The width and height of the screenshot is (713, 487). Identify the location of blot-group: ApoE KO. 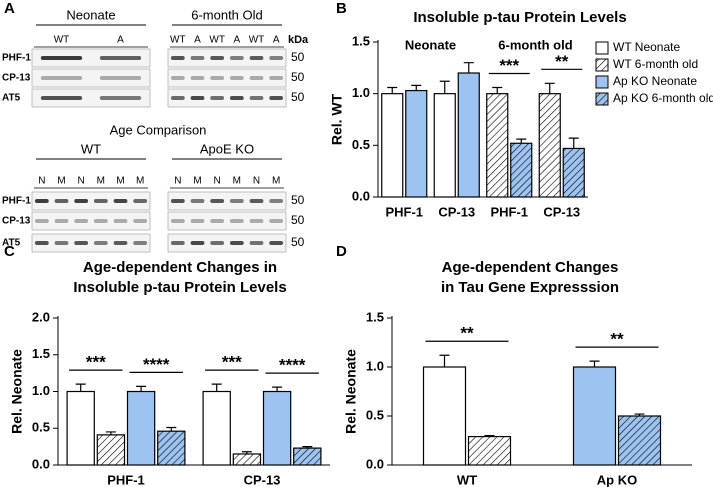
(227, 148).